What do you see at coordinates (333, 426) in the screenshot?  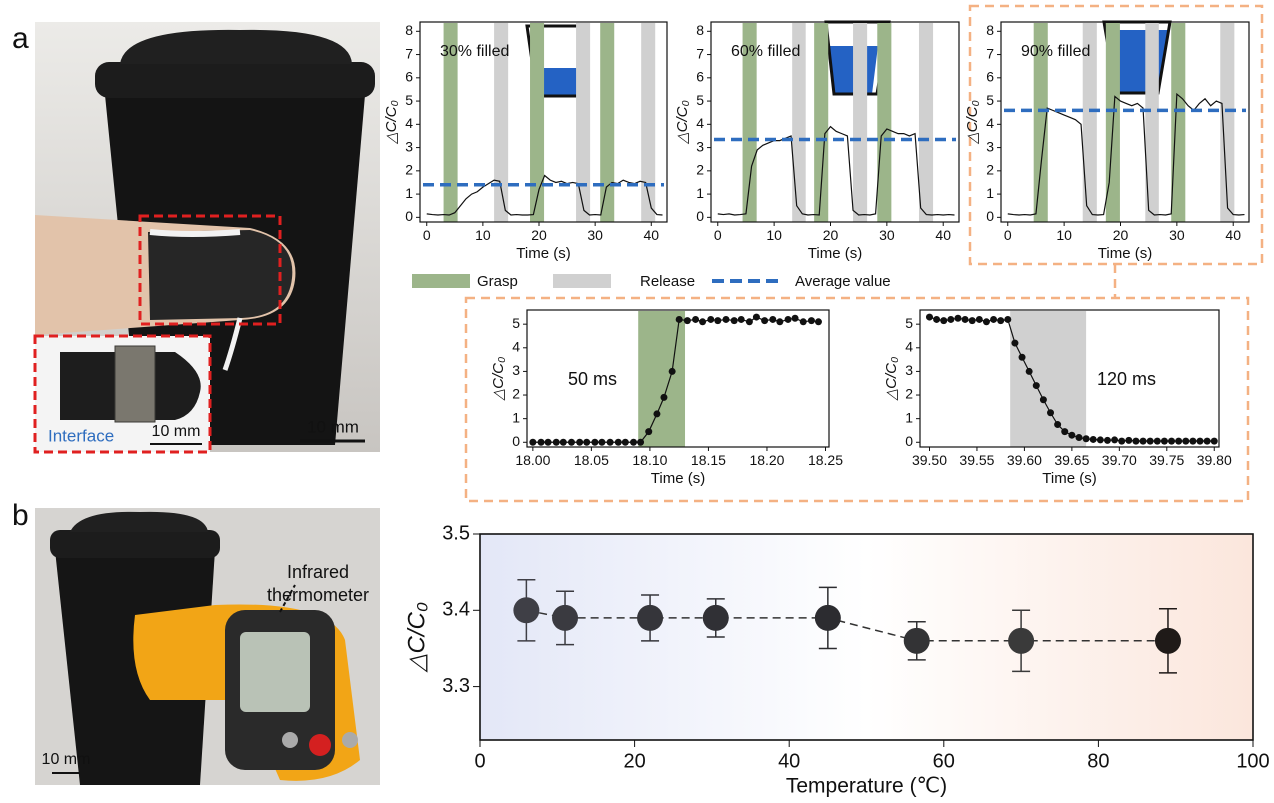 I see `scale-label: 10 mm` at bounding box center [333, 426].